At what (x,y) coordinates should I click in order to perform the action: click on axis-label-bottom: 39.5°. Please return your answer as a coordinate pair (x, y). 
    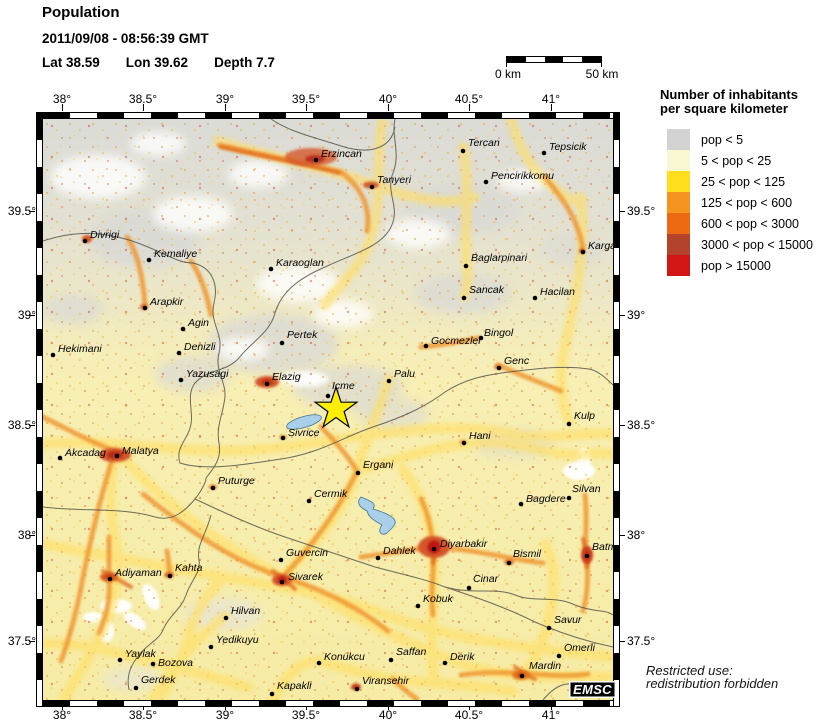
    Looking at the image, I should click on (306, 715).